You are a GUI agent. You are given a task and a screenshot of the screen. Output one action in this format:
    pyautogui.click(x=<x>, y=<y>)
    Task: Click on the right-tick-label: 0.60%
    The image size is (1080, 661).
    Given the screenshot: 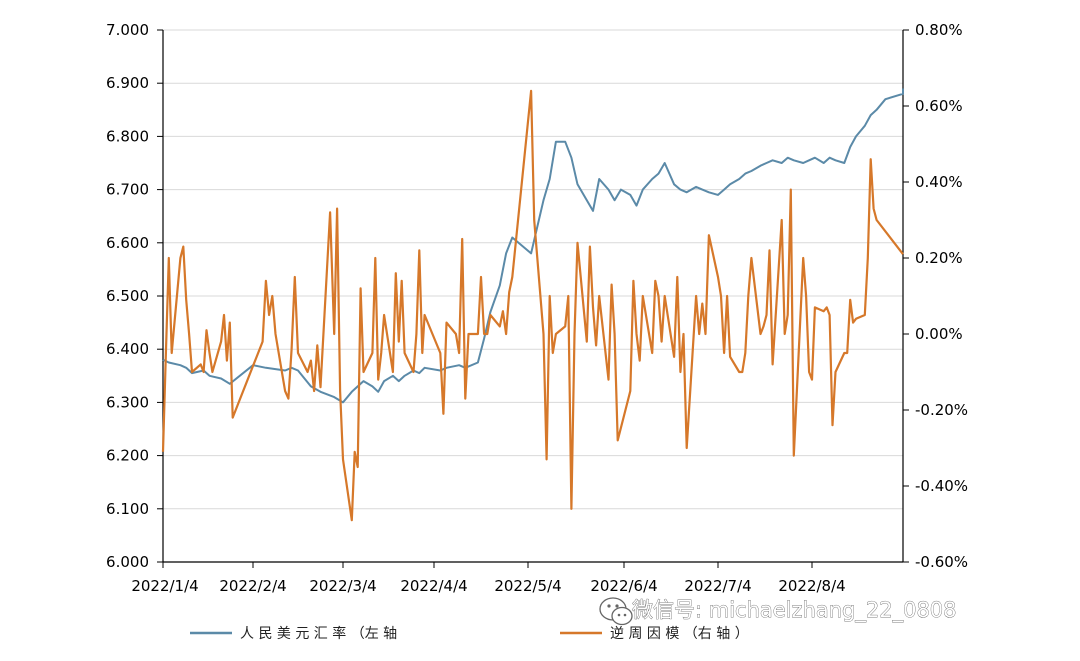 What is the action you would take?
    pyautogui.click(x=939, y=106)
    